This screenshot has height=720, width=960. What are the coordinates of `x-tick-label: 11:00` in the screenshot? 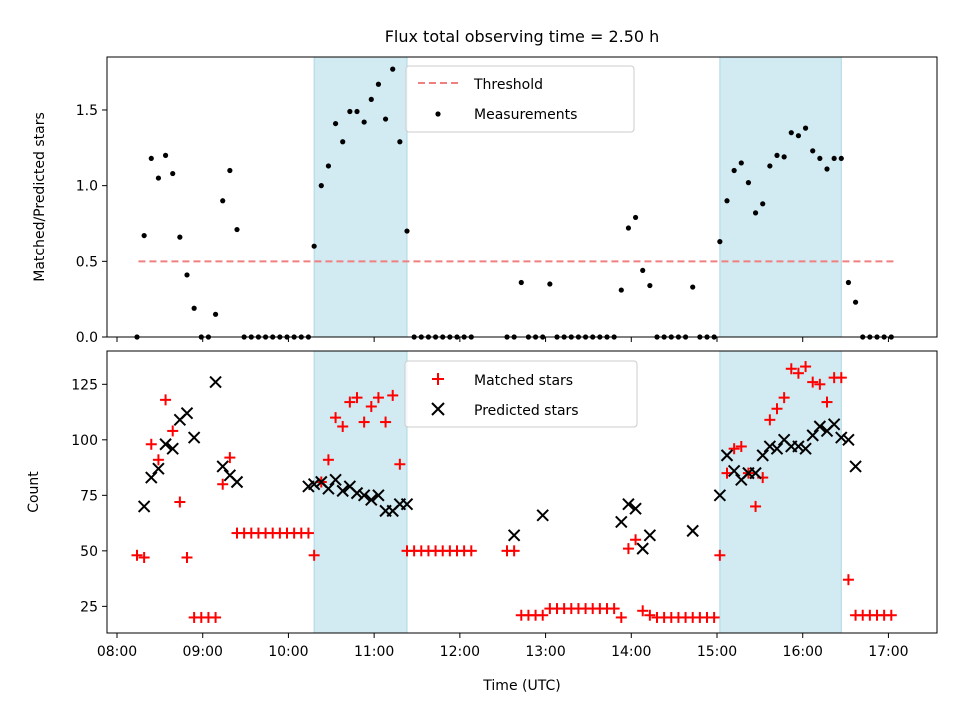 It's located at (374, 652).